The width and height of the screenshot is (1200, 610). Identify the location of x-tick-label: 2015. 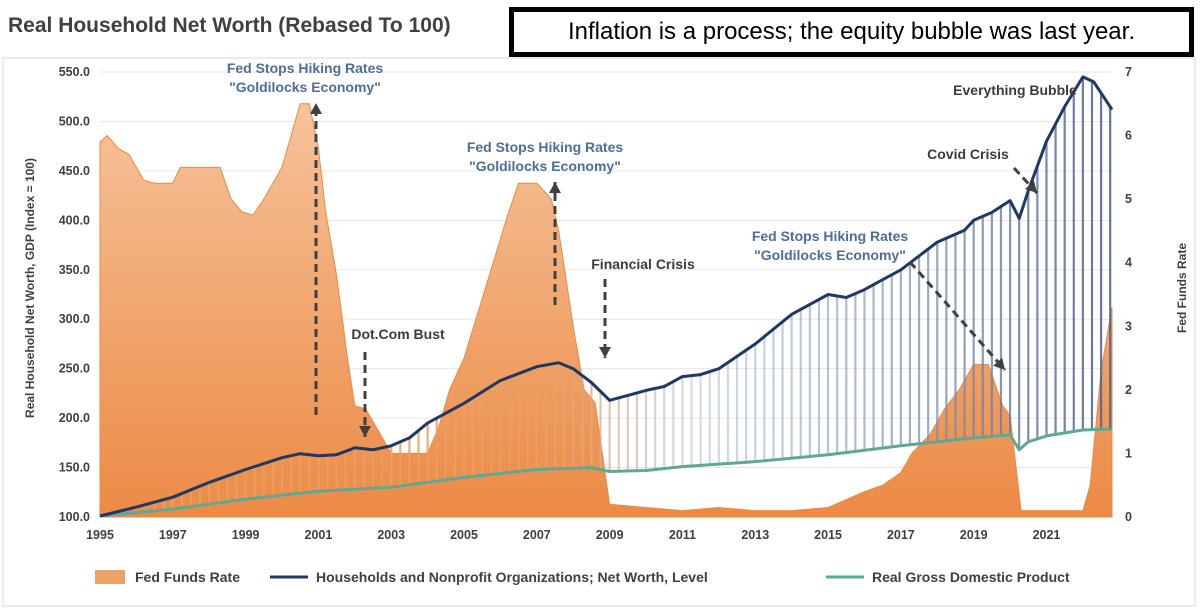
(828, 535).